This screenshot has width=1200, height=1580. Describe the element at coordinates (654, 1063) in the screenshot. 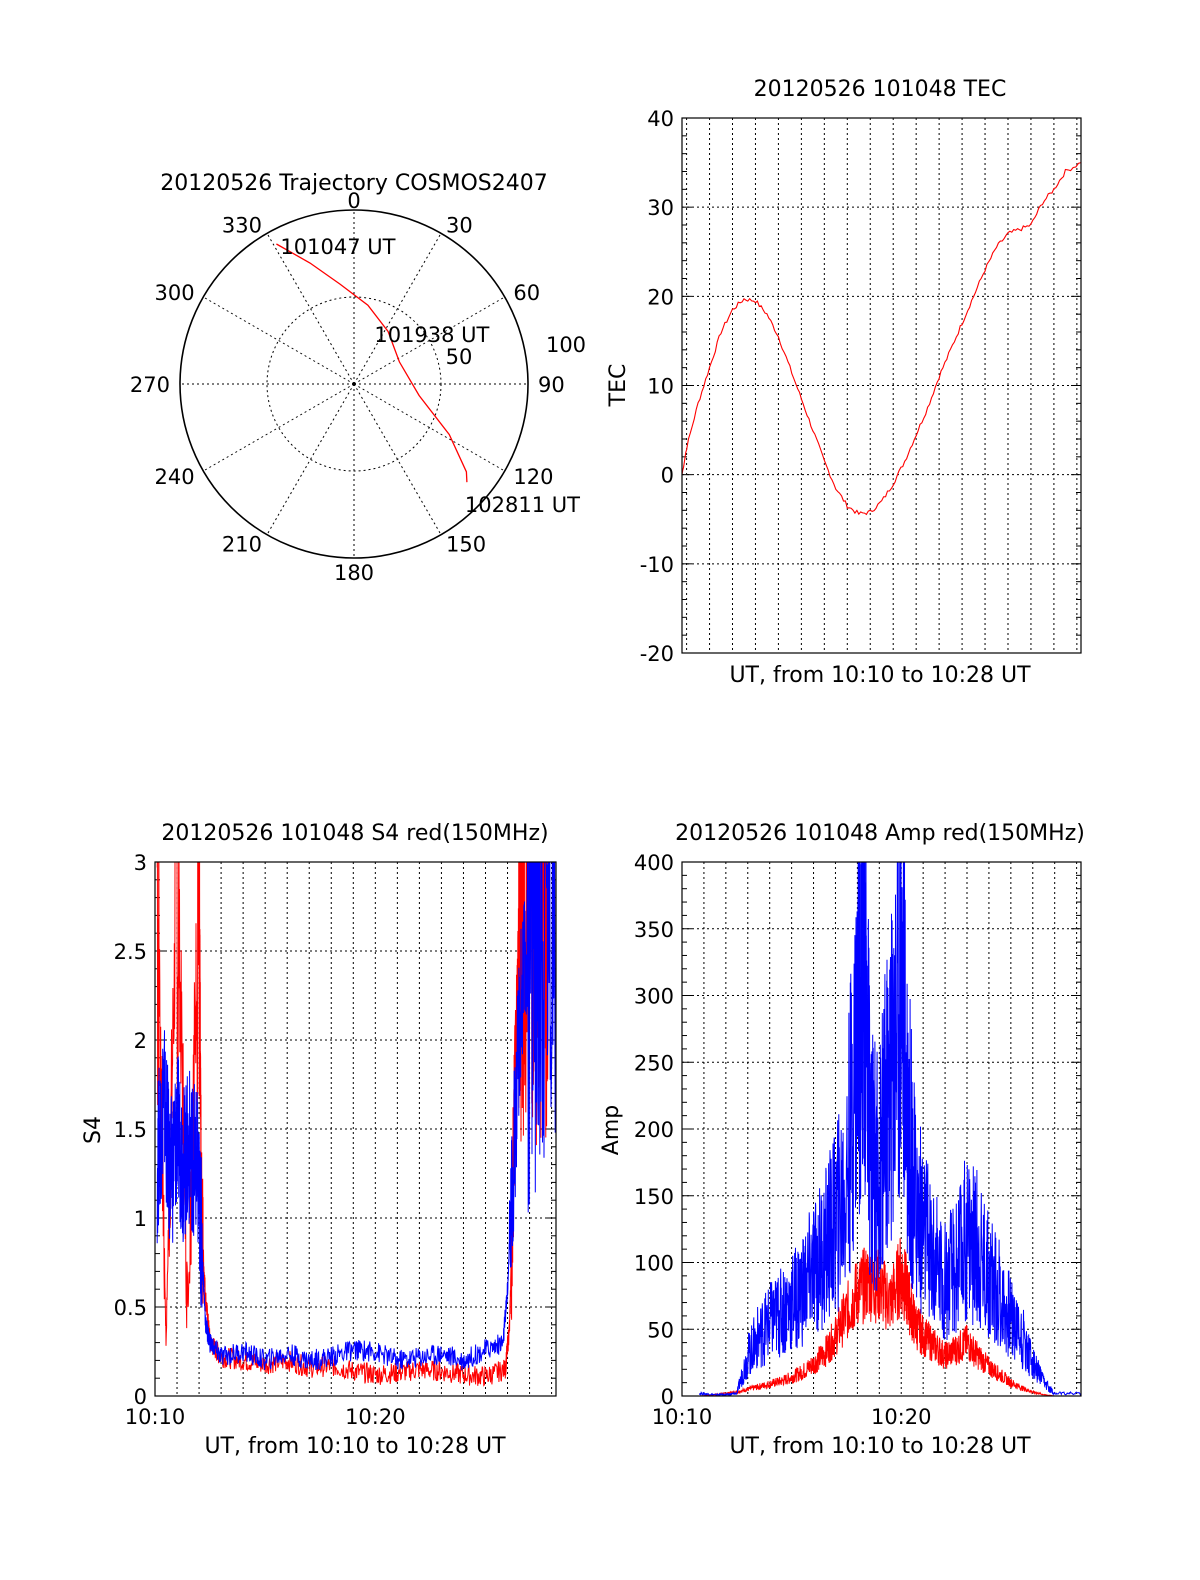

I see `amp-ytick-label: 250` at that location.